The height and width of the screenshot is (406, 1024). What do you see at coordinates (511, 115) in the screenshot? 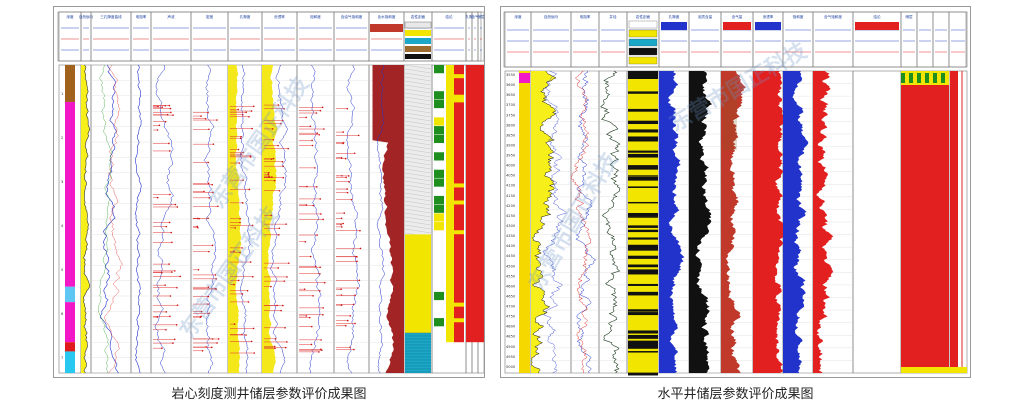
I see `depth-tick-label: 3750` at bounding box center [511, 115].